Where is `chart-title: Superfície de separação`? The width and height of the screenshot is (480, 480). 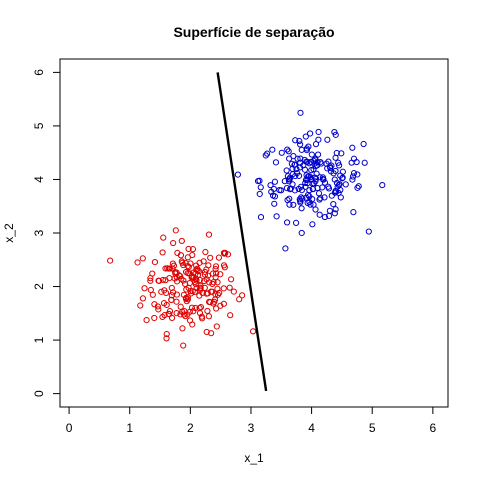 chart-title: Superfície de separação is located at coordinates (253, 32).